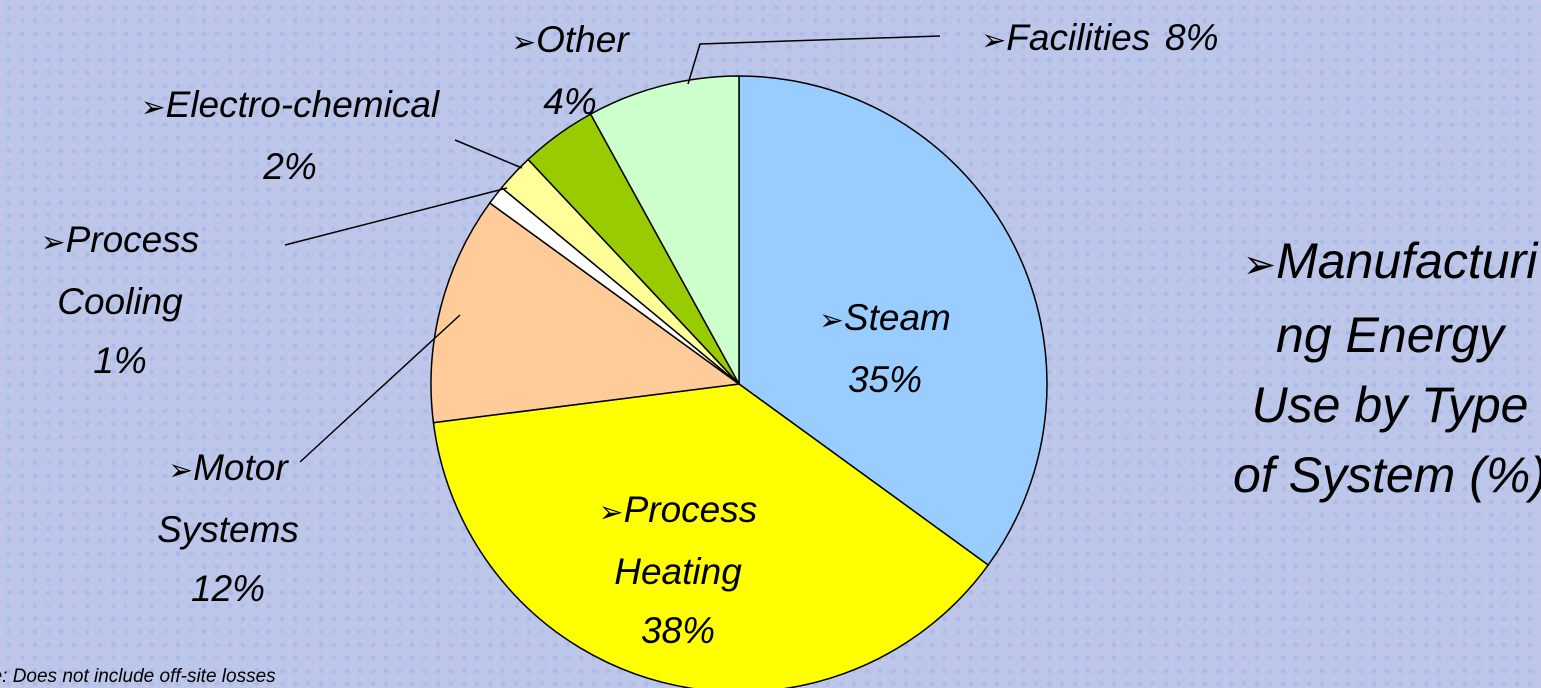 The height and width of the screenshot is (688, 1541). What do you see at coordinates (678, 540) in the screenshot?
I see `category-label: Process Heating` at bounding box center [678, 540].